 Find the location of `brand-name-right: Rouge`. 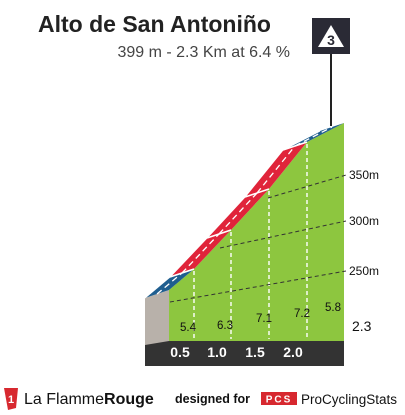

brand-name-right: Rouge is located at coordinates (129, 399).